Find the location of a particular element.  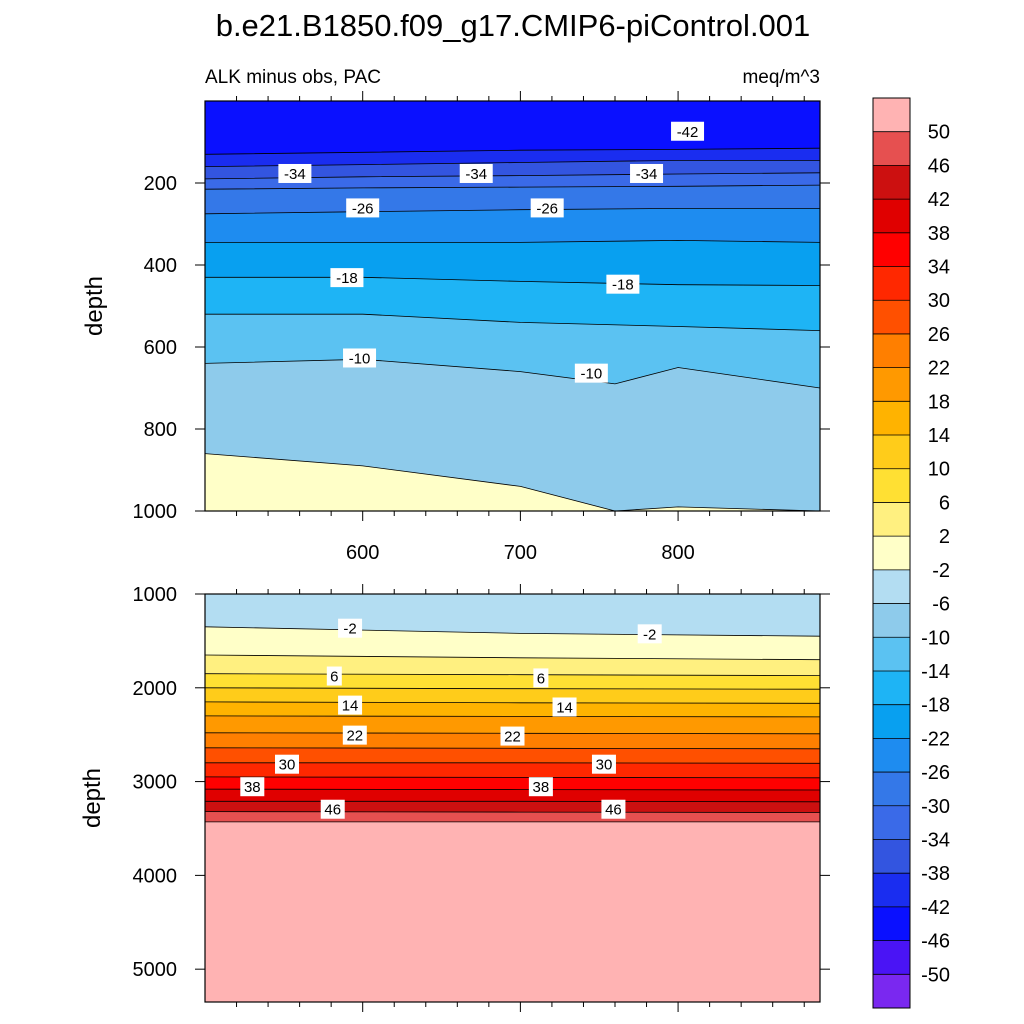

y-tick-label: 400 is located at coordinates (160, 266).